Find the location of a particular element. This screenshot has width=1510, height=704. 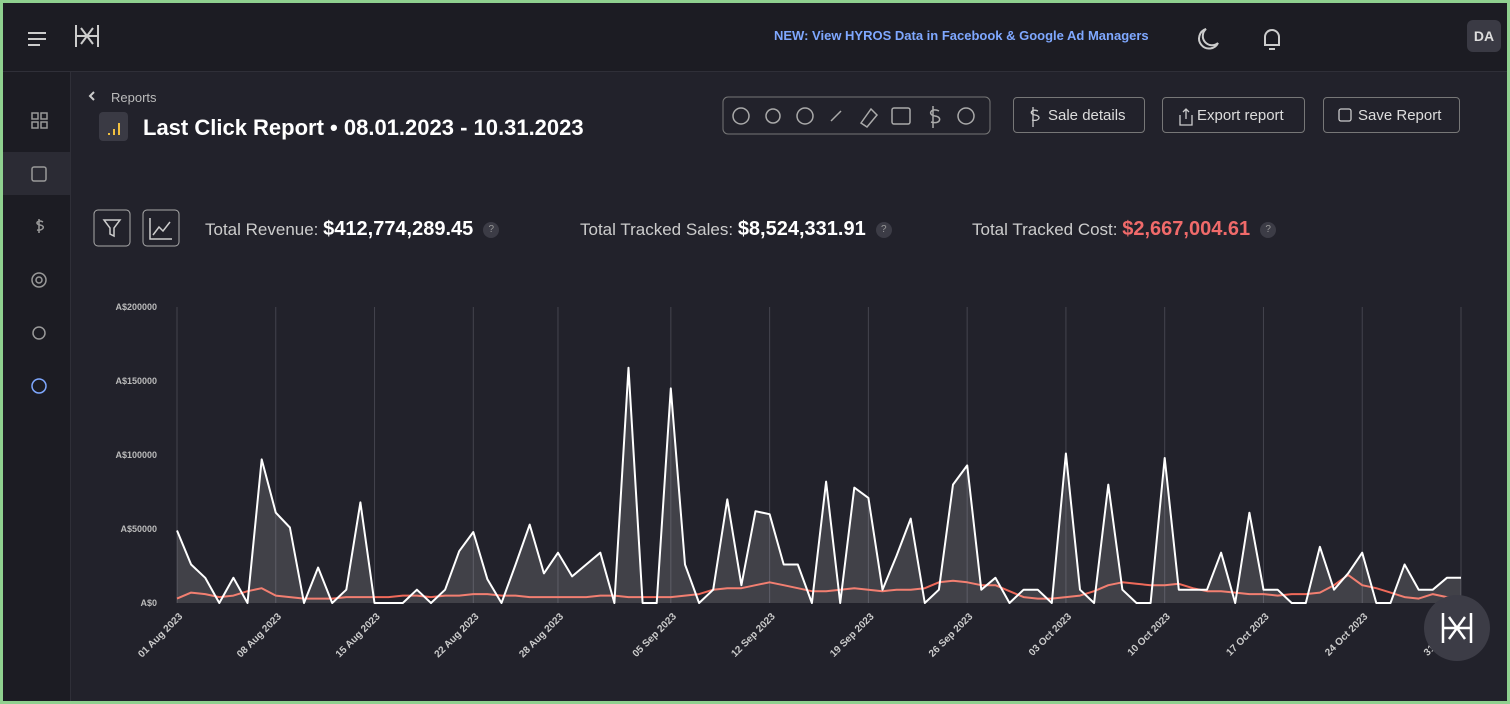

series-line is located at coordinates (818, 586).